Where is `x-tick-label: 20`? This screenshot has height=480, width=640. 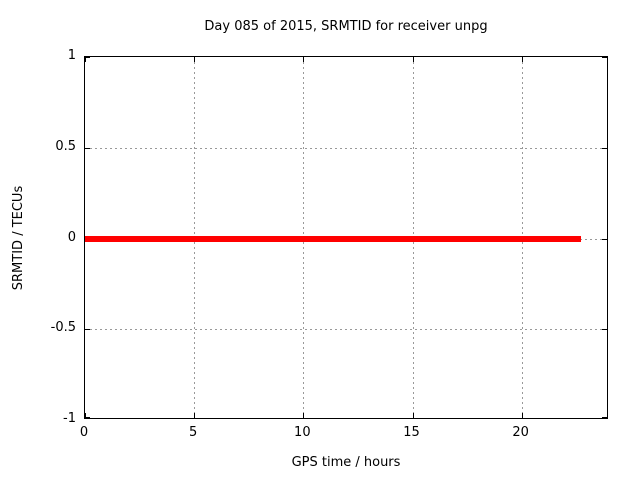
x-tick-label: 20 is located at coordinates (520, 432).